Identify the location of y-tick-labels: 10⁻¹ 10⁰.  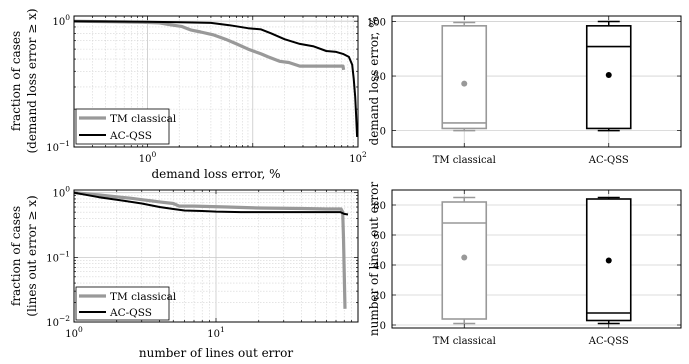
(58, 83).